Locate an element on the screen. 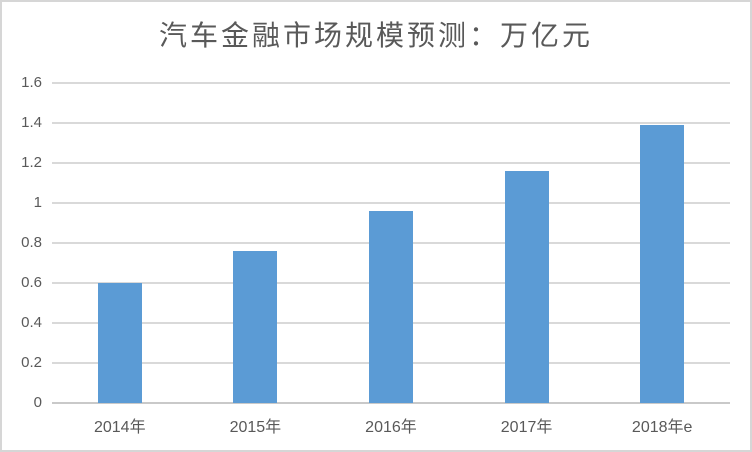  bar-2014年 is located at coordinates (119, 343).